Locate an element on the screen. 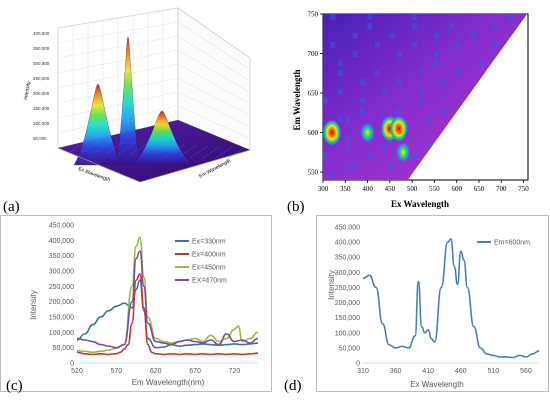 The image size is (550, 405). x-tick-label: 670 is located at coordinates (195, 371).